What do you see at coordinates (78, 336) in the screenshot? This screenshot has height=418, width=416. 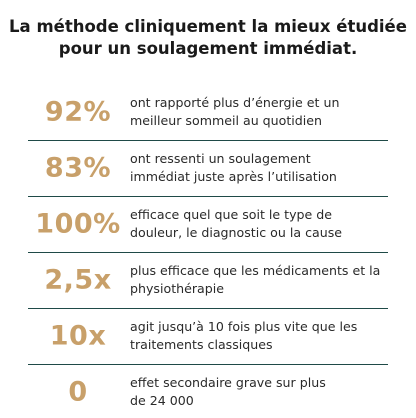 I see `stat-value: 10x` at bounding box center [78, 336].